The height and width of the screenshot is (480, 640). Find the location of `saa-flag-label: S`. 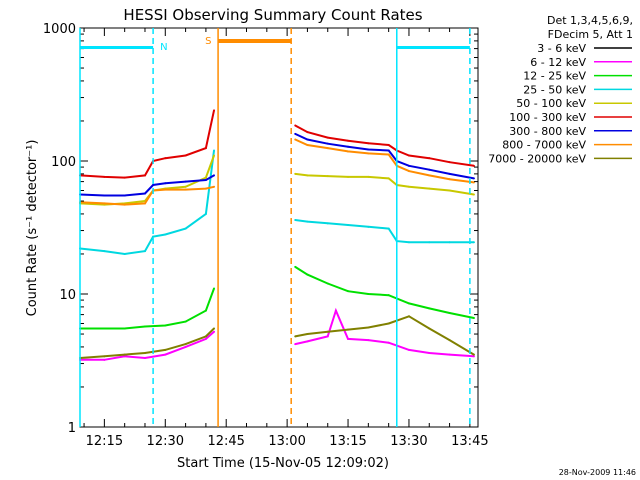

saa-flag-label: S is located at coordinates (208, 41).